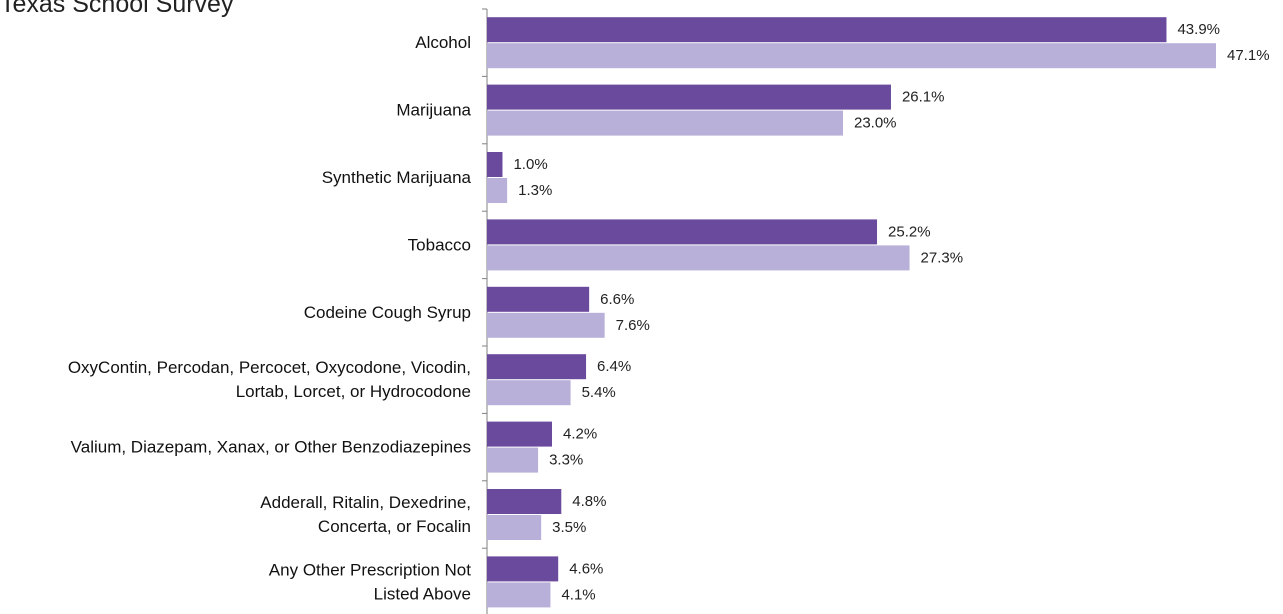 Image resolution: width=1283 pixels, height=614 pixels. What do you see at coordinates (439, 244) in the screenshot?
I see `category-label: Tobacco` at bounding box center [439, 244].